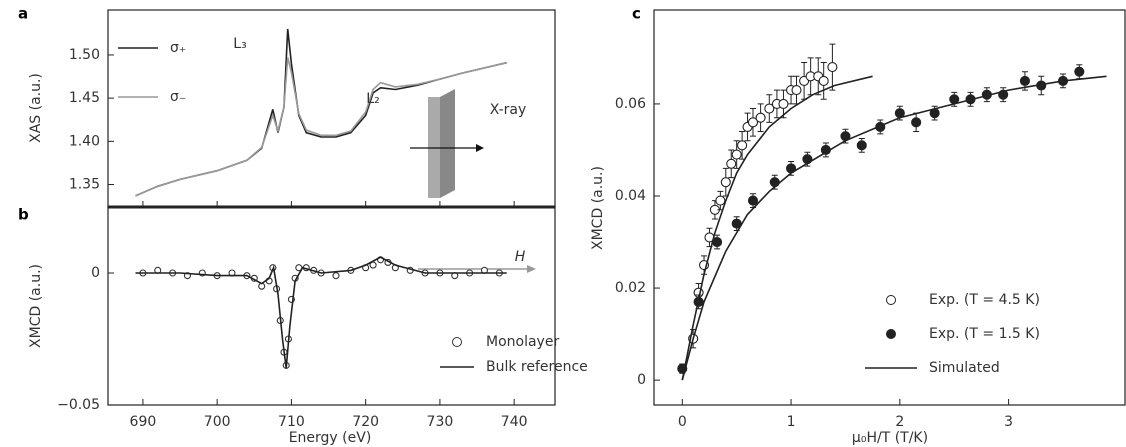  Describe the element at coordinates (899, 422) in the screenshot. I see `x-tick-label: 2` at that location.